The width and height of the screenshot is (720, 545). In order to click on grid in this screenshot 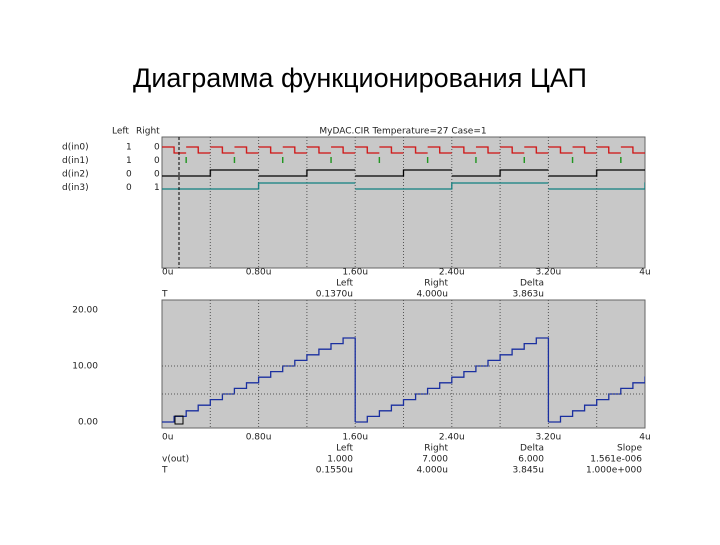, I will do `click(403, 364)`.